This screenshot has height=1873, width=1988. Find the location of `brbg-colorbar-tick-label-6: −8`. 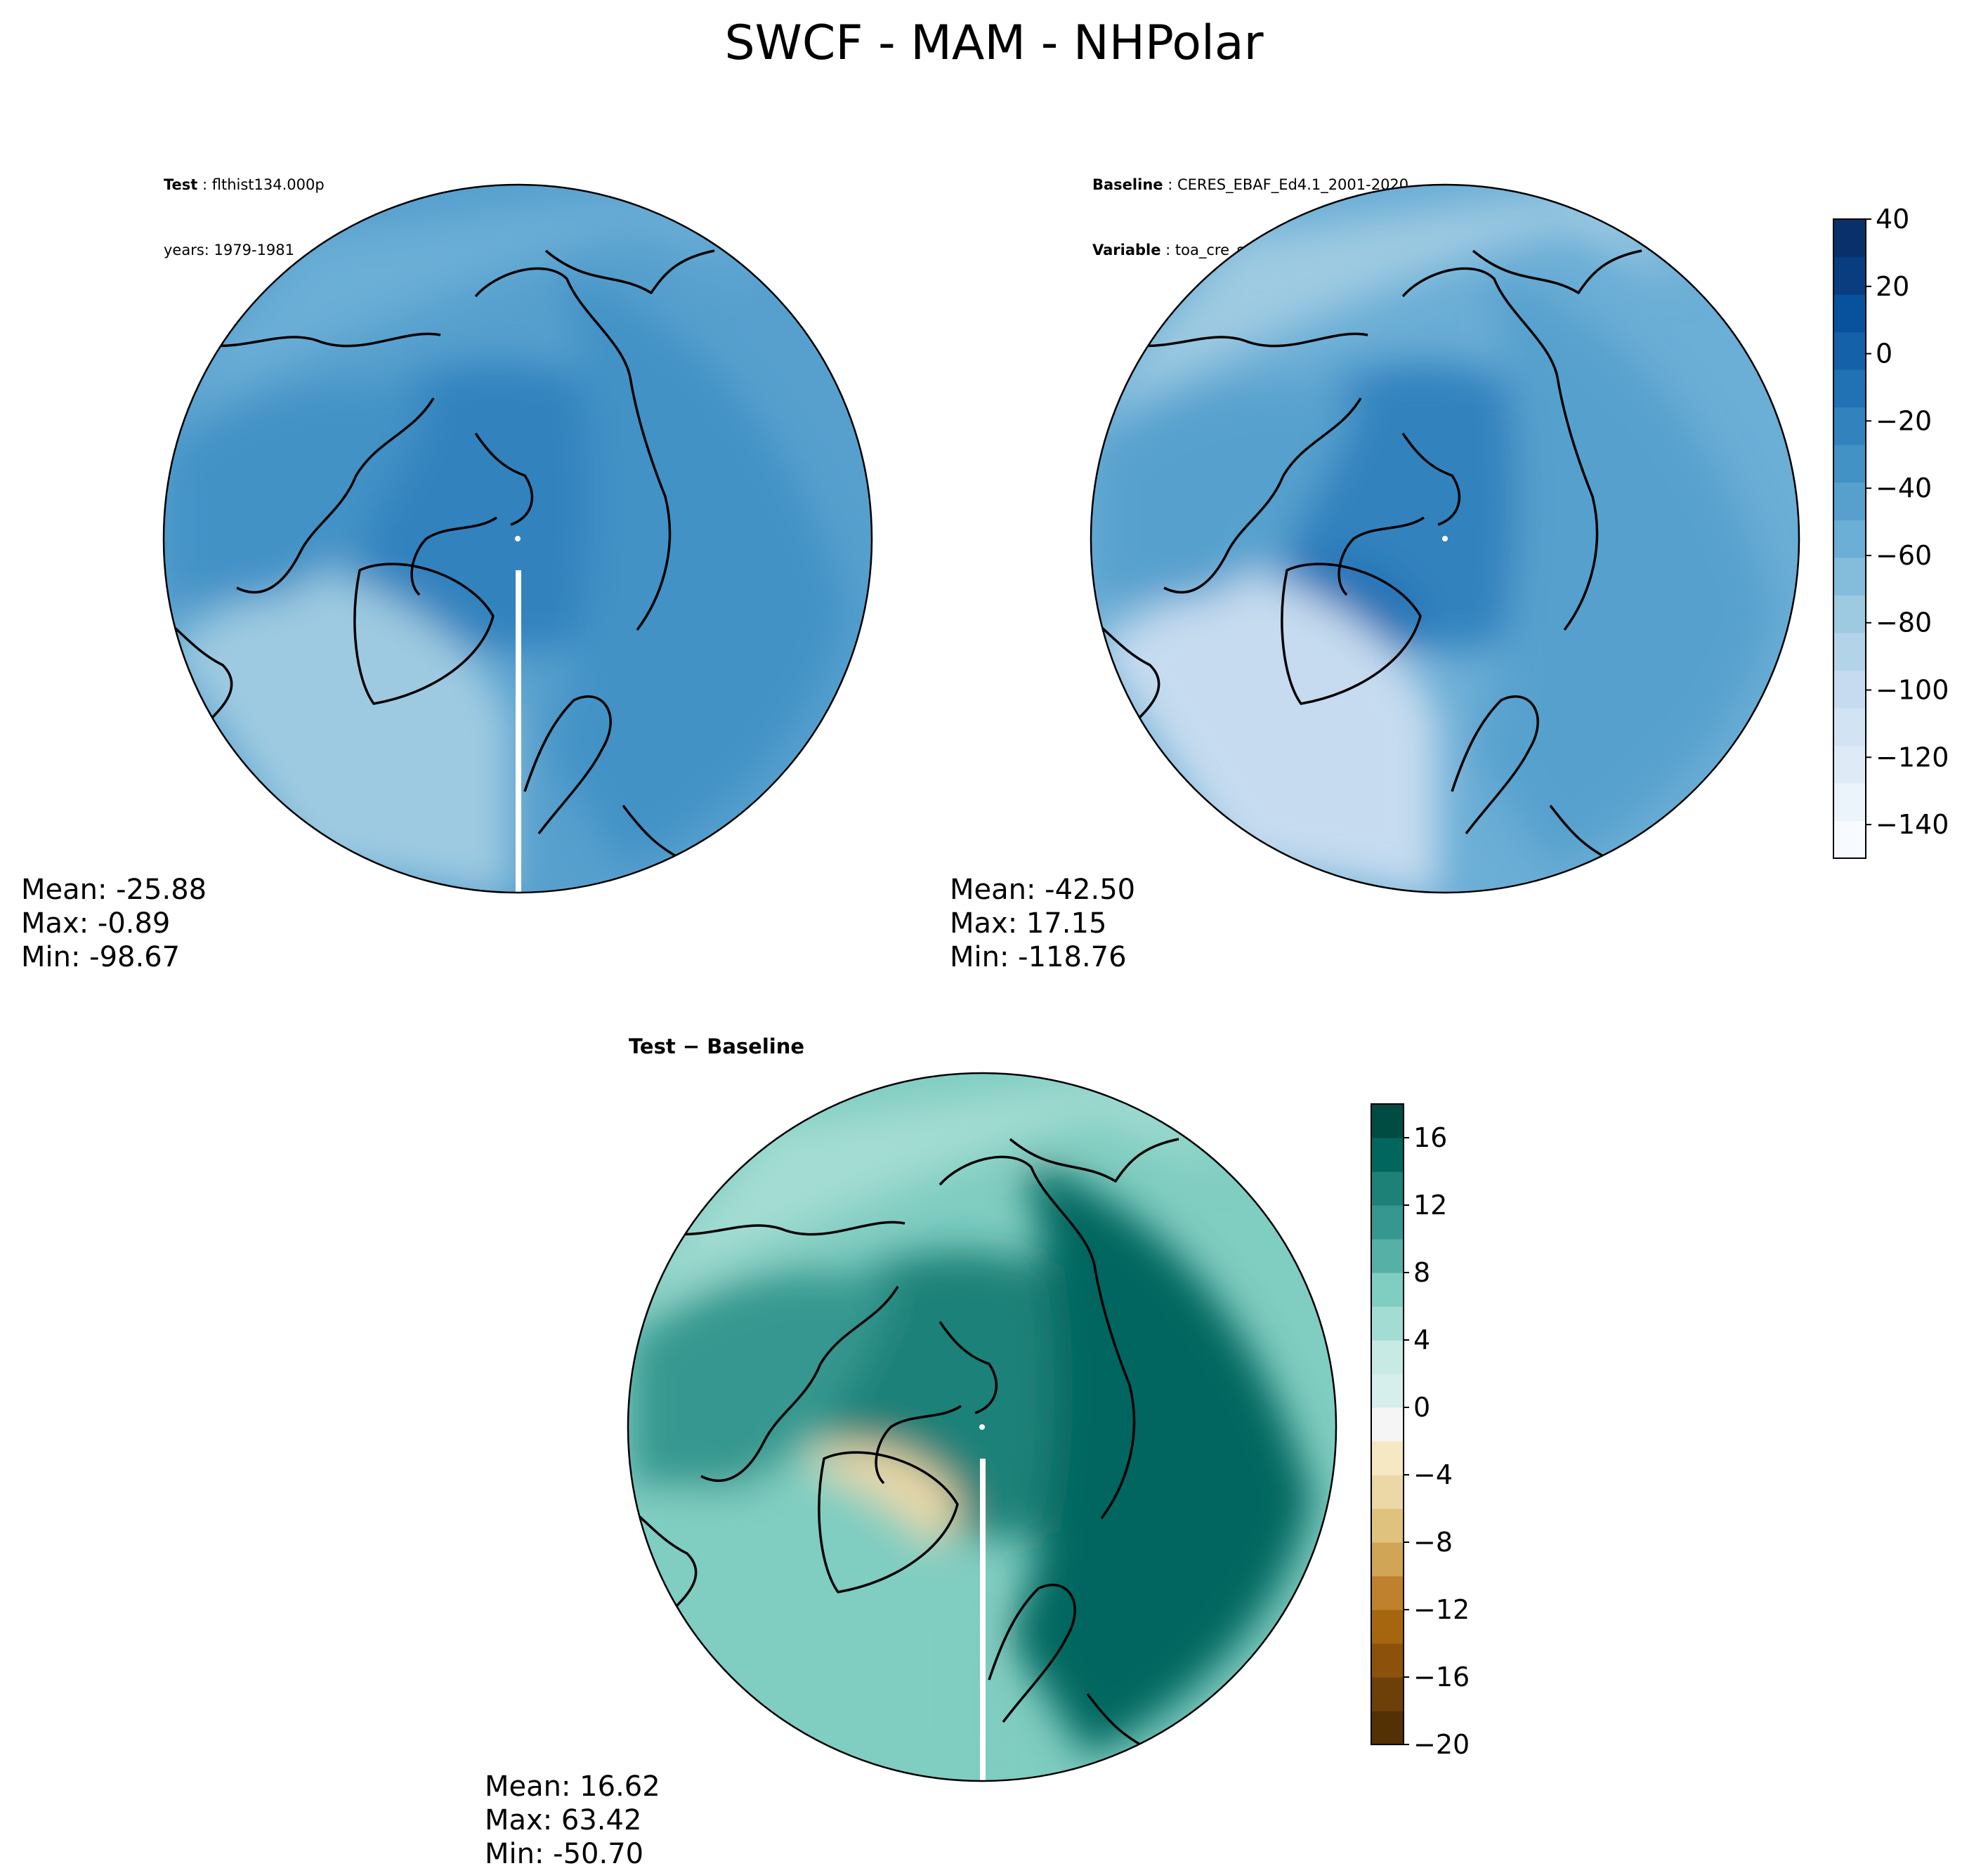

brbg-colorbar-tick-label-6: −8 is located at coordinates (1433, 1542).